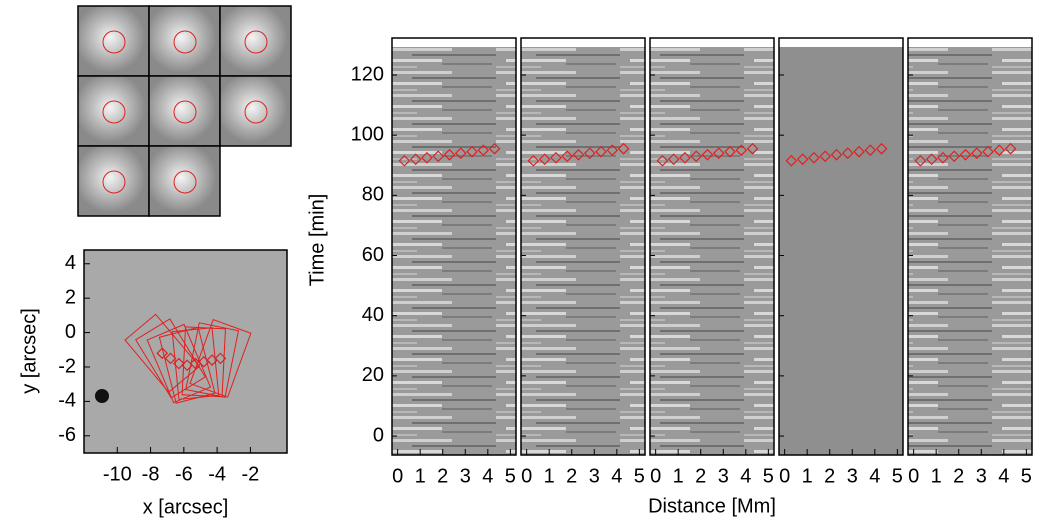  What do you see at coordinates (70, 297) in the screenshot?
I see `y-tick-label: 2` at bounding box center [70, 297].